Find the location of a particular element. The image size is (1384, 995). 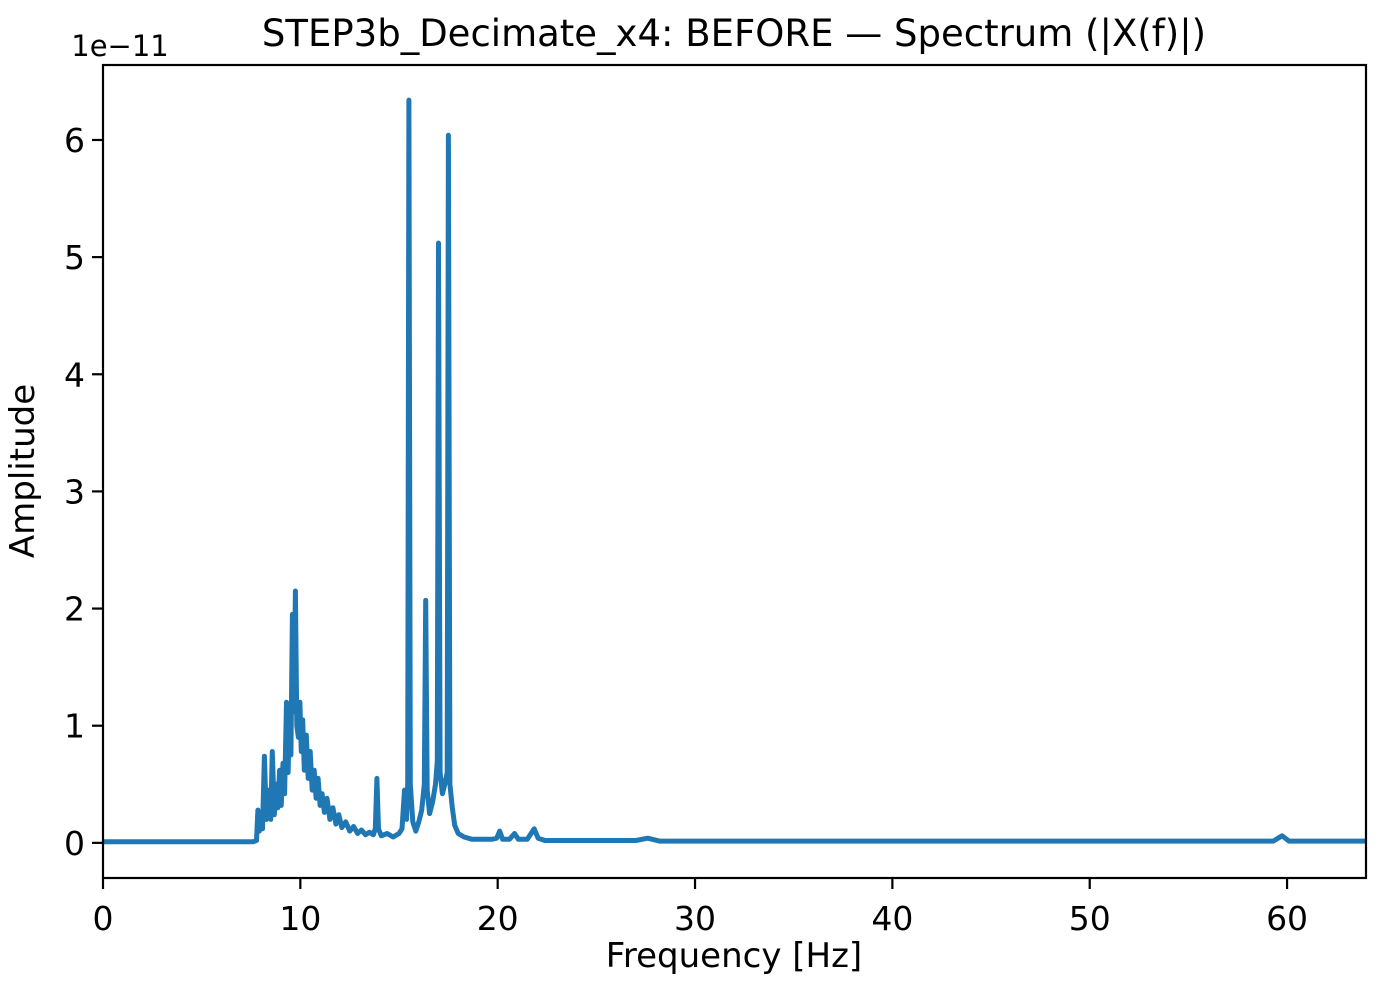

y-axis-label: Amplitude is located at coordinates (23, 471).